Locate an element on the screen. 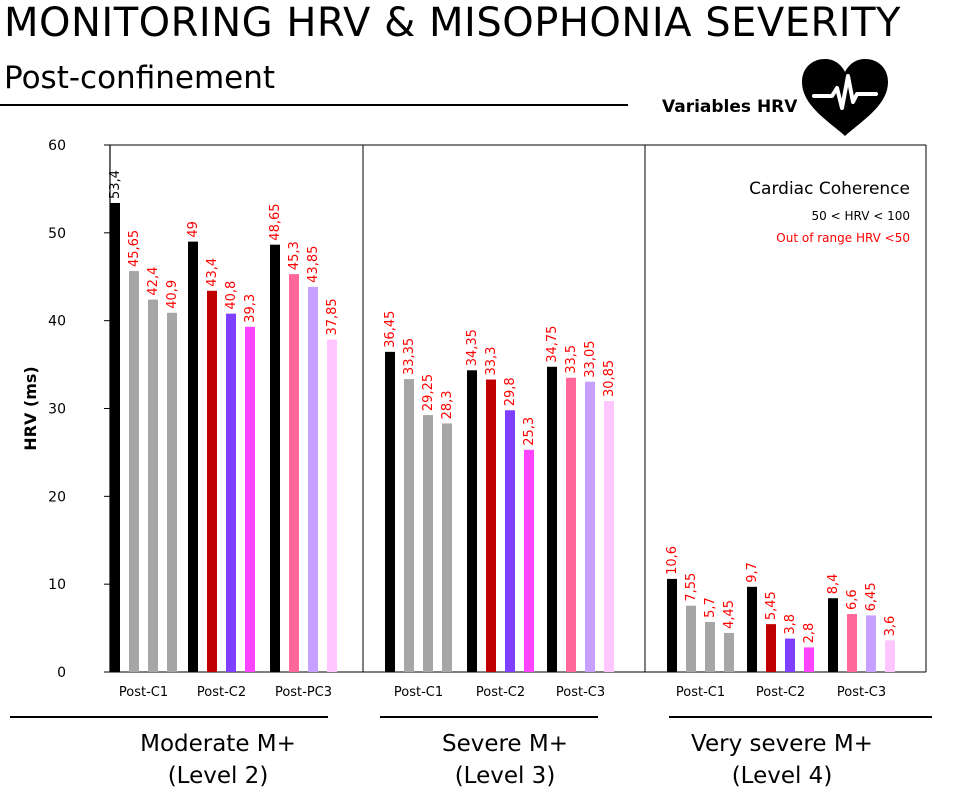  legend-out-of-range: Out of range HRV <50 is located at coordinates (843, 238).